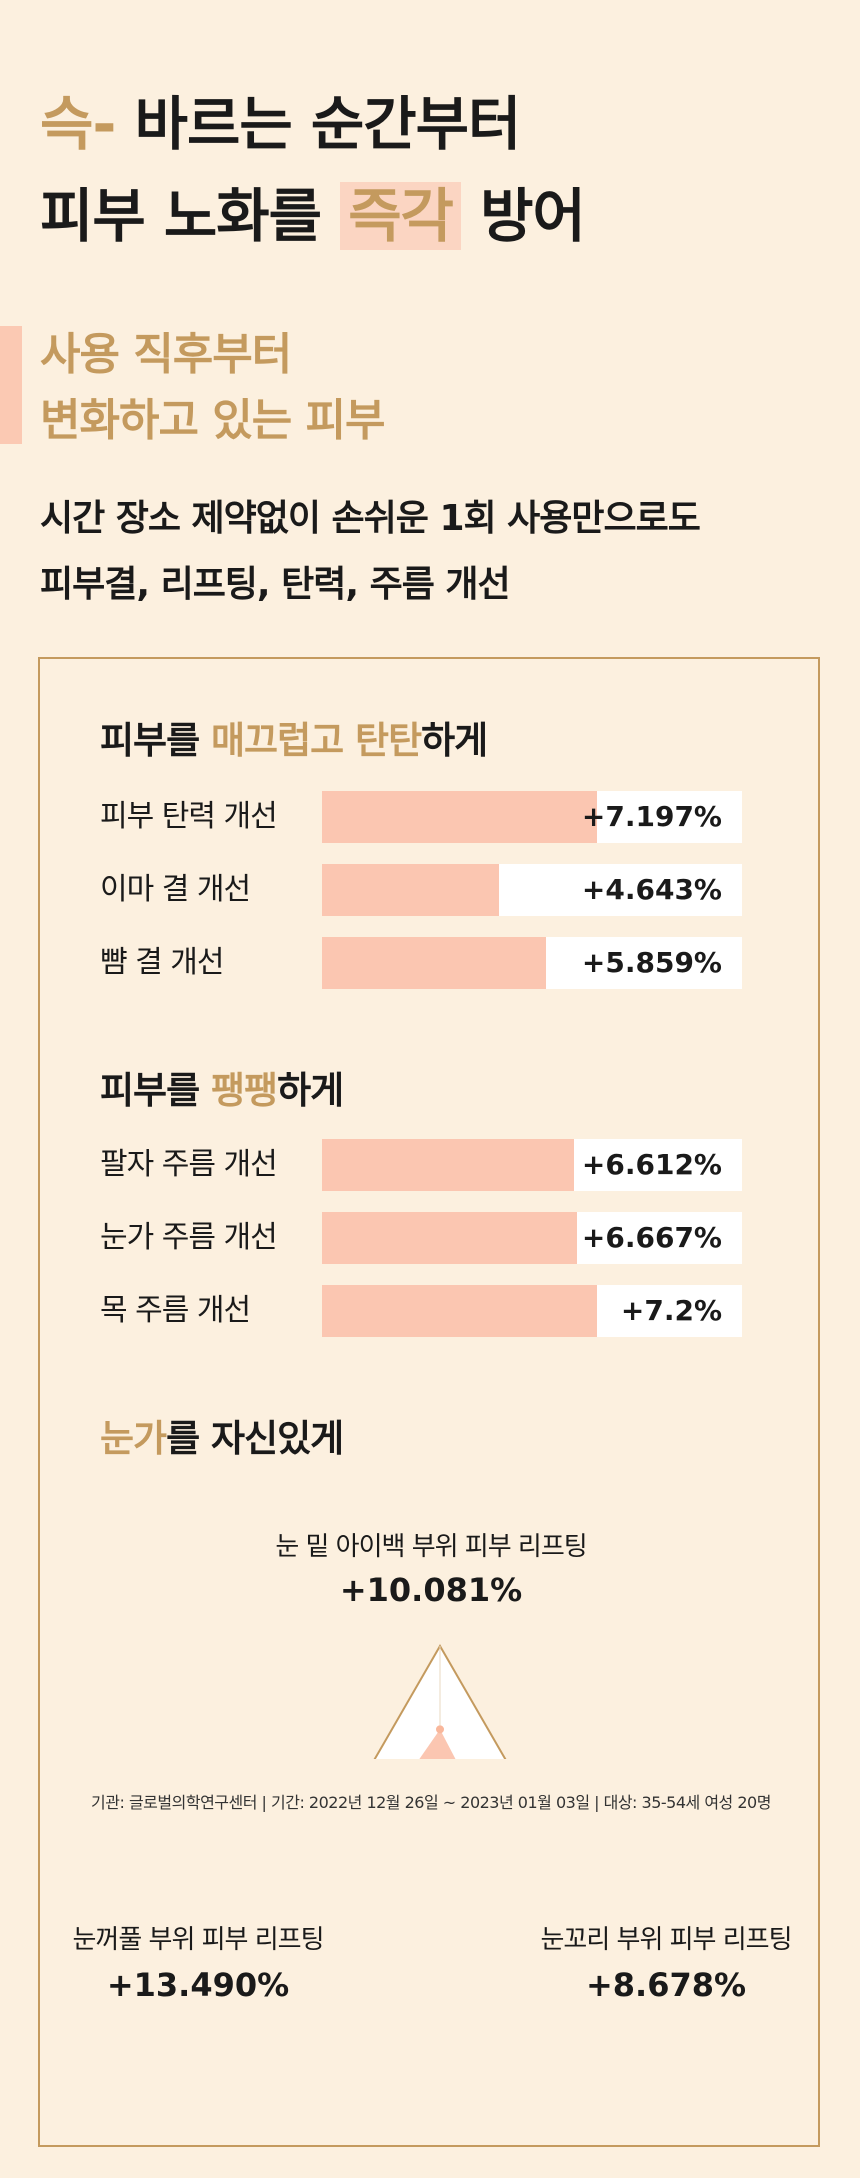 The image size is (860, 2178). I want to click on bar-row: 팔자 주름 개선 +6.612%, so click(440, 1165).